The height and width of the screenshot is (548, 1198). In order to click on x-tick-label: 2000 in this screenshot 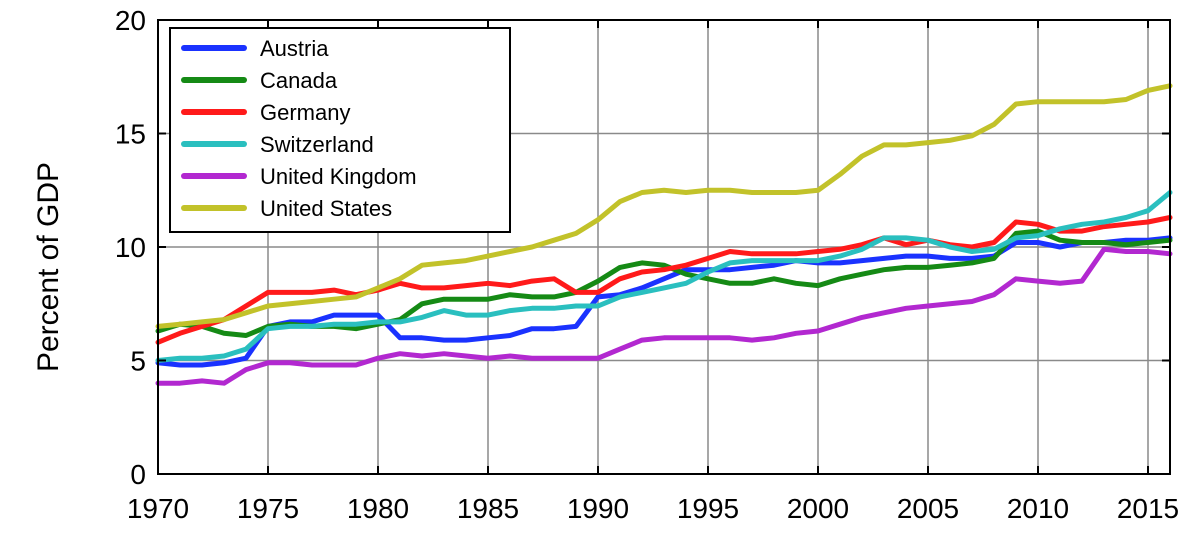, I will do `click(818, 508)`.